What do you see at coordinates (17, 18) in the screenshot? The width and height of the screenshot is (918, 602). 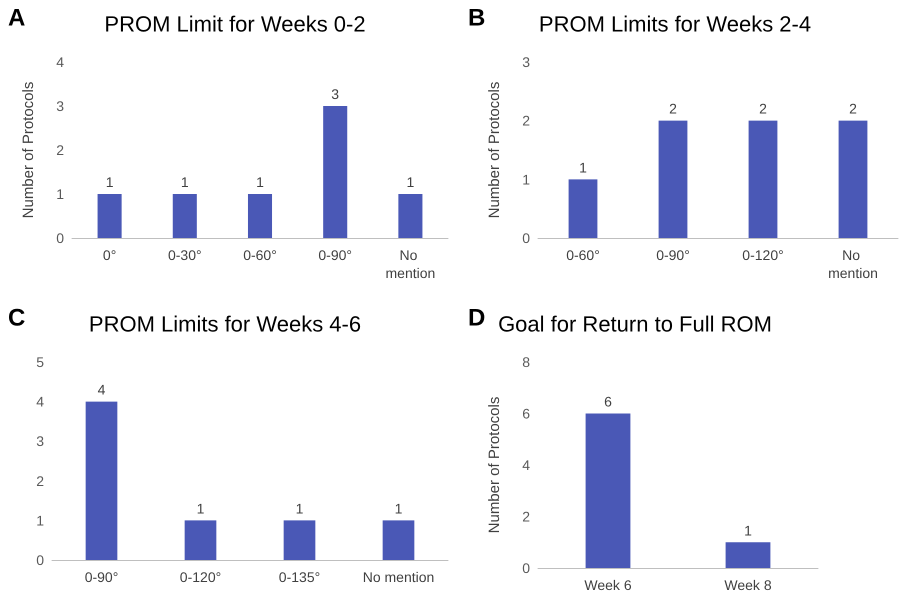 I see `text: A` at bounding box center [17, 18].